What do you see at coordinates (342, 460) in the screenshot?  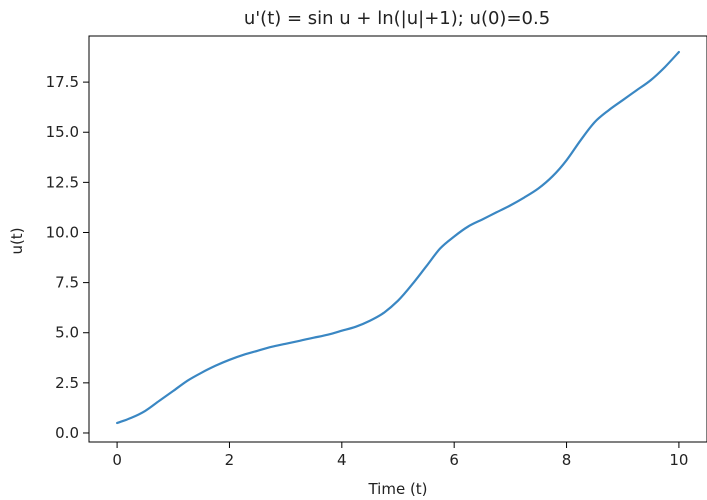 I see `x-tick-label: 4` at bounding box center [342, 460].